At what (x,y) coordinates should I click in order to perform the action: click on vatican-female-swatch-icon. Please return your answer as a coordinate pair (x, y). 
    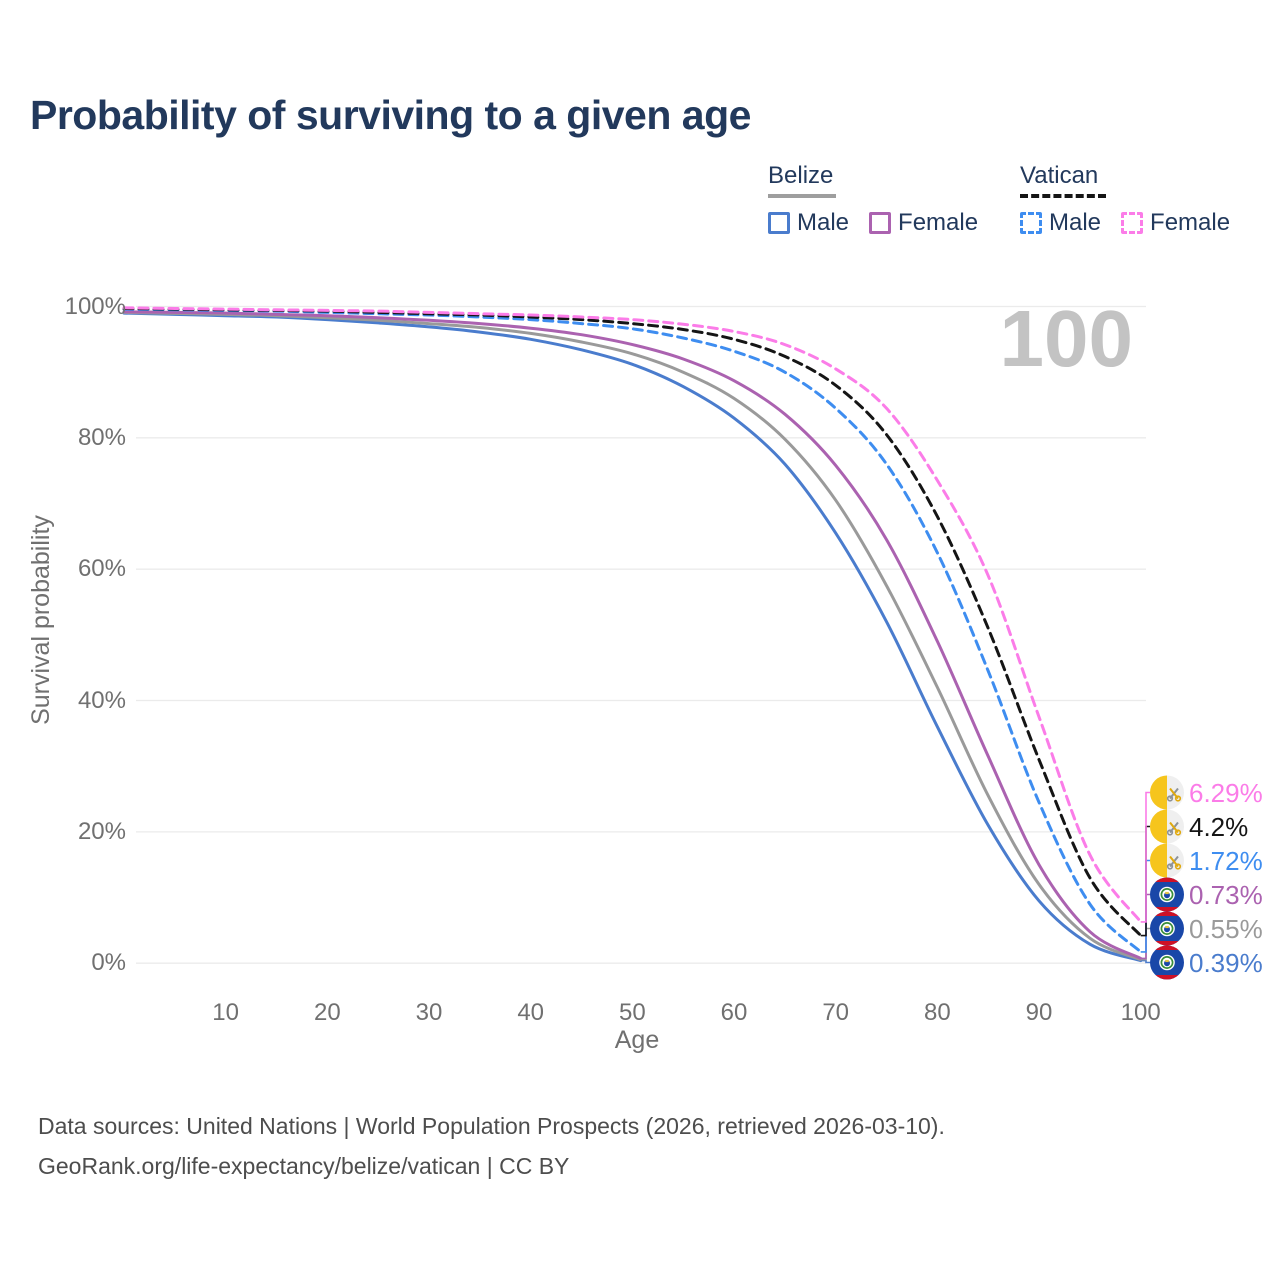
    Looking at the image, I should click on (1132, 223).